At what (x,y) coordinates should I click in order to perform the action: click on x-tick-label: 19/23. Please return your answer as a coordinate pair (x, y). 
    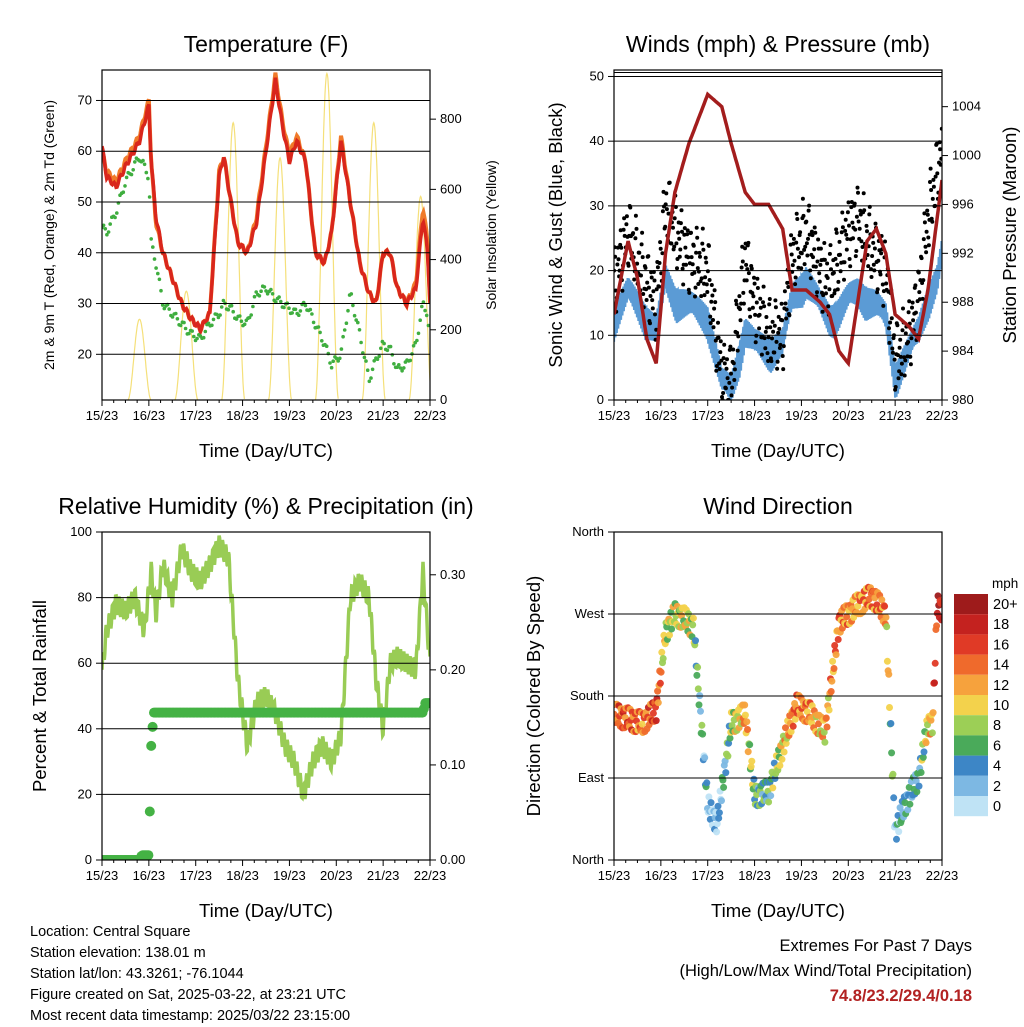
    Looking at the image, I should click on (289, 875).